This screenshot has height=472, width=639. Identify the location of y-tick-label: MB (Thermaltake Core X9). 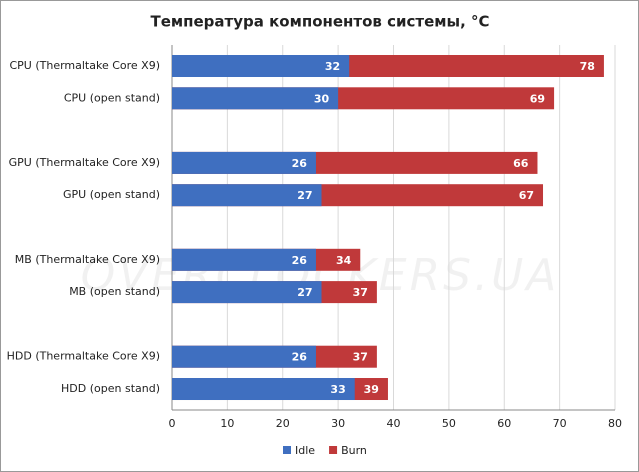
(87, 259).